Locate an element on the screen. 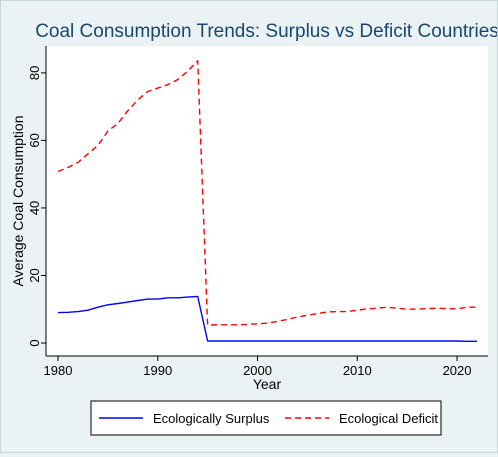 The image size is (498, 457). x-axis-ticks: 1980 1990 2000 2010 2020 is located at coordinates (258, 367).